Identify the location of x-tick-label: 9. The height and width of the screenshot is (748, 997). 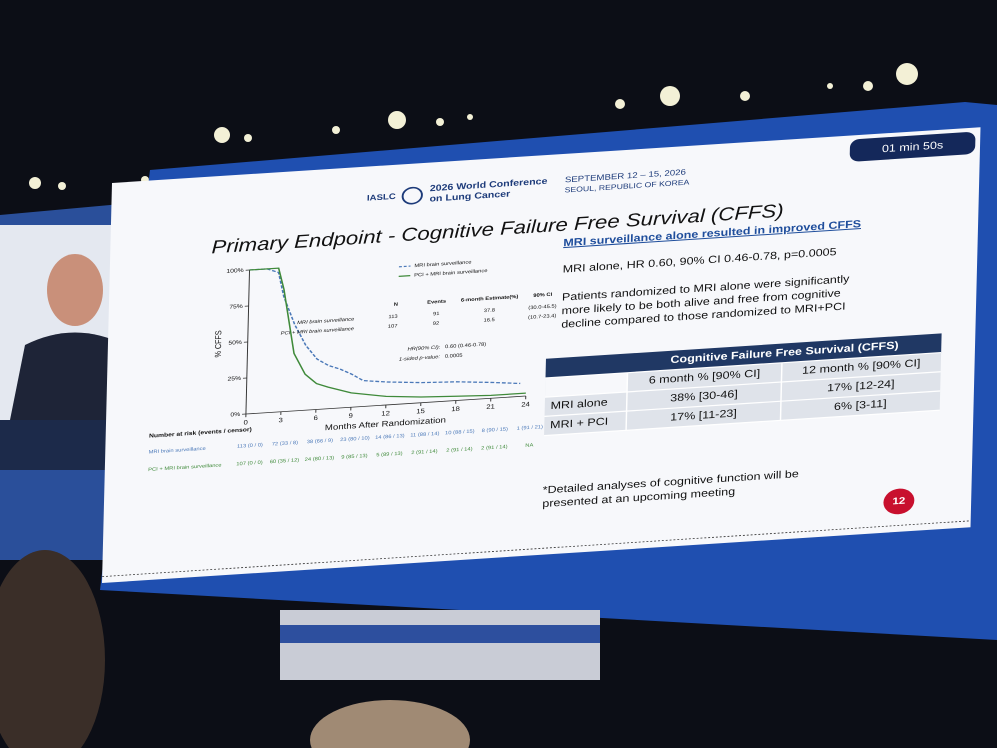
(350, 415).